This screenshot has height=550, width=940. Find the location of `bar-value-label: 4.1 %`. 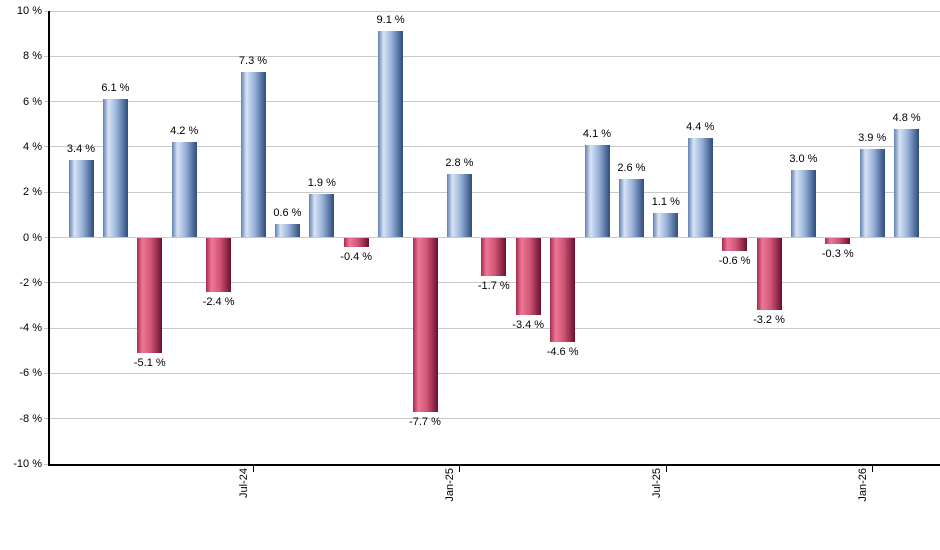

bar-value-label: 4.1 % is located at coordinates (597, 133).